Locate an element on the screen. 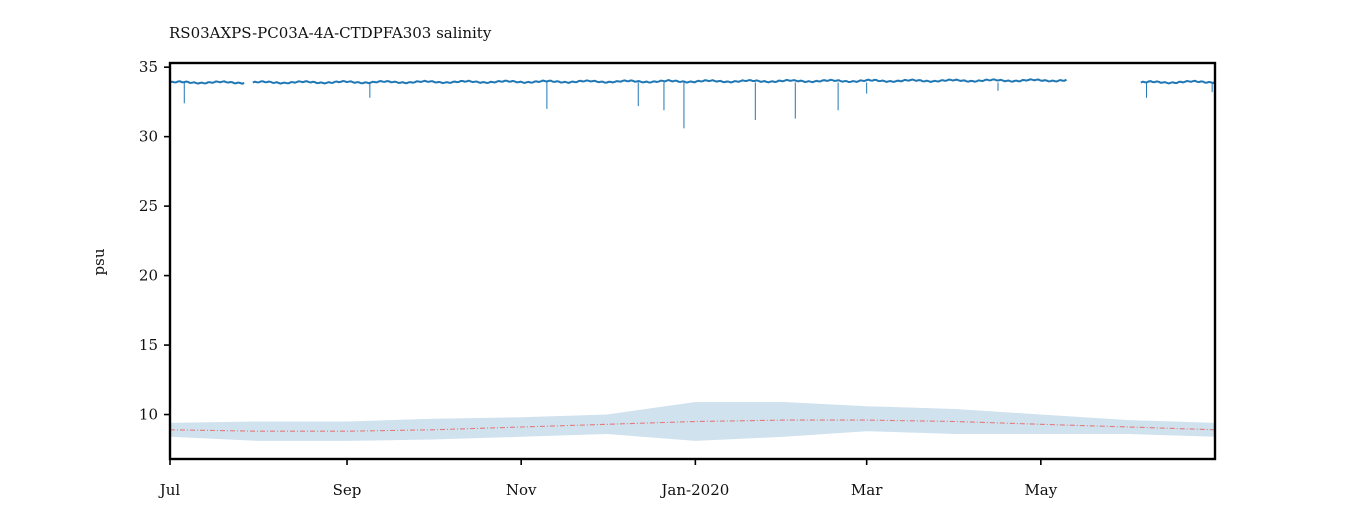 The image size is (1350, 525). x-axis-ticks: Jul Sep Nov Jan-2020 Mar May is located at coordinates (608, 479).